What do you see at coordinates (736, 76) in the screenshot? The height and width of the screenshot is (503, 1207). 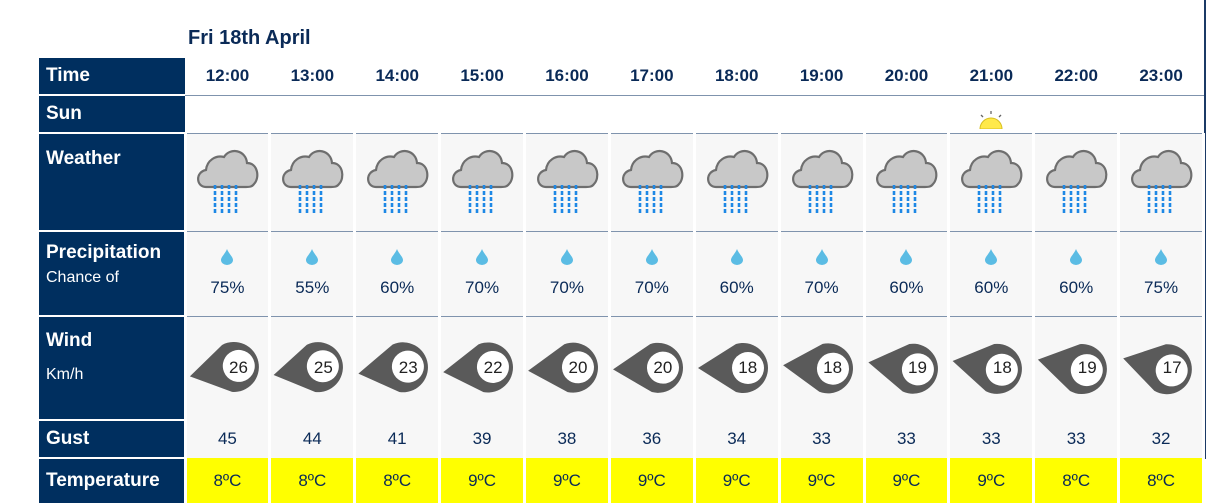 I see `time-cell: 18:00` at bounding box center [736, 76].